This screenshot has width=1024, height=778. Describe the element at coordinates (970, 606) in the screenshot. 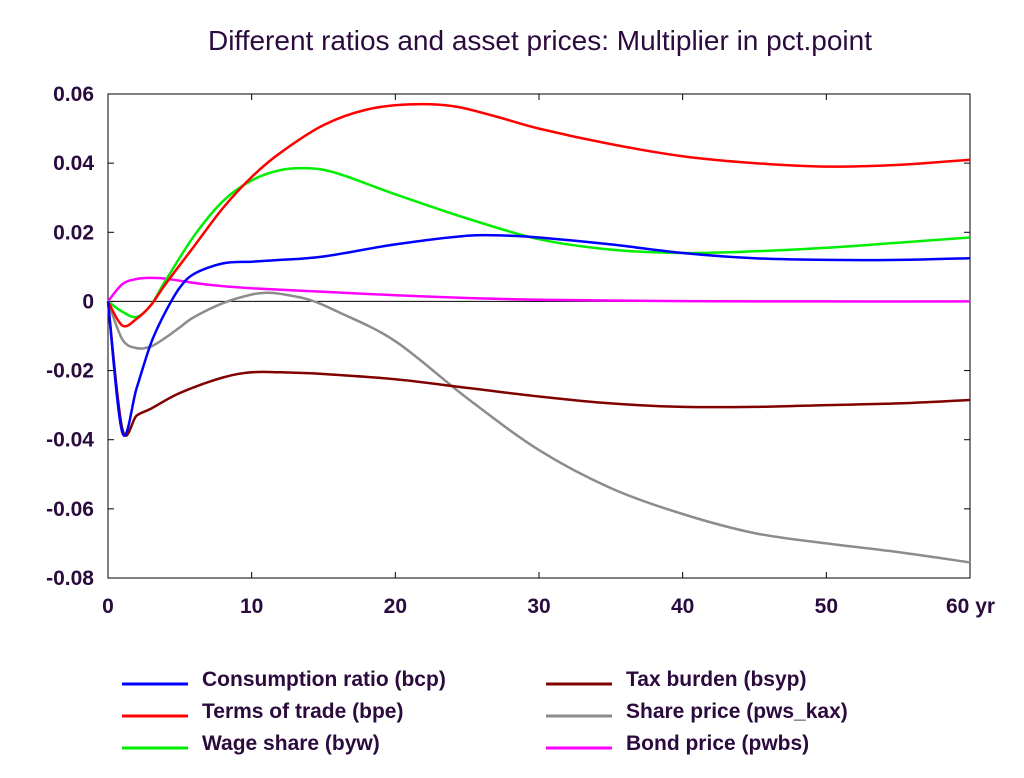

I see `x-tick-label: 60 yr` at that location.